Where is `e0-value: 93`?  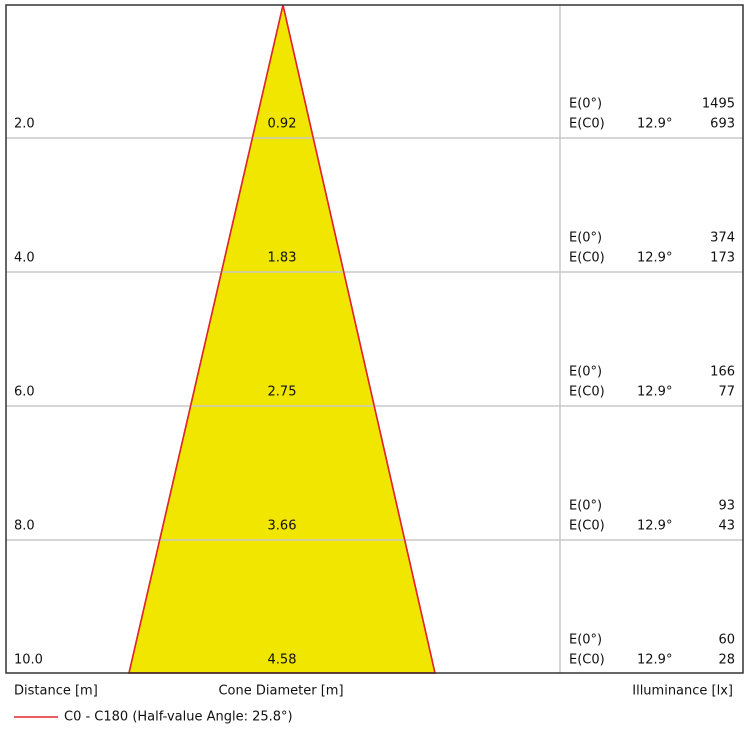 e0-value: 93 is located at coordinates (726, 506).